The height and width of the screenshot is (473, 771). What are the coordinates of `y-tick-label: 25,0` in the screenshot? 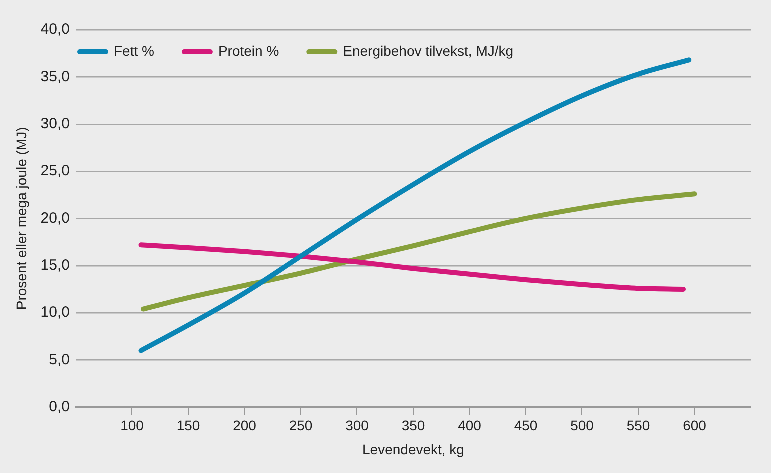 It's located at (55, 171).